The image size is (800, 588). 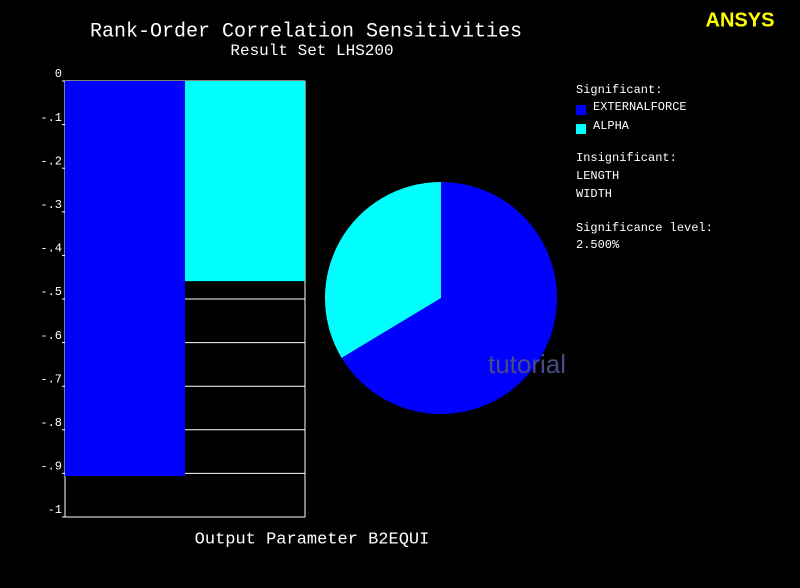 I want to click on significance-title: Significance level:, so click(x=644, y=228).